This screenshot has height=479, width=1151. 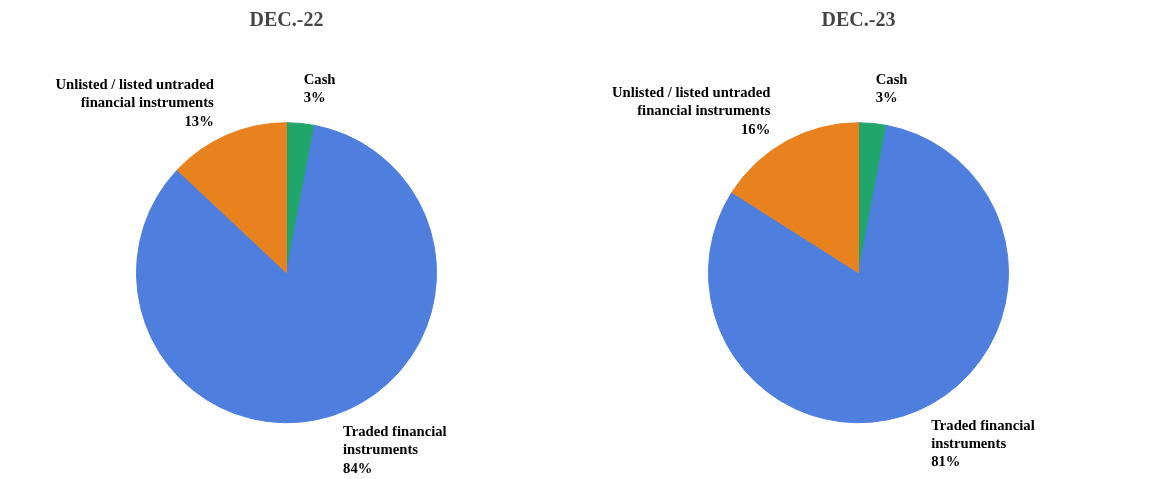 What do you see at coordinates (946, 461) in the screenshot?
I see `data-label: 81%` at bounding box center [946, 461].